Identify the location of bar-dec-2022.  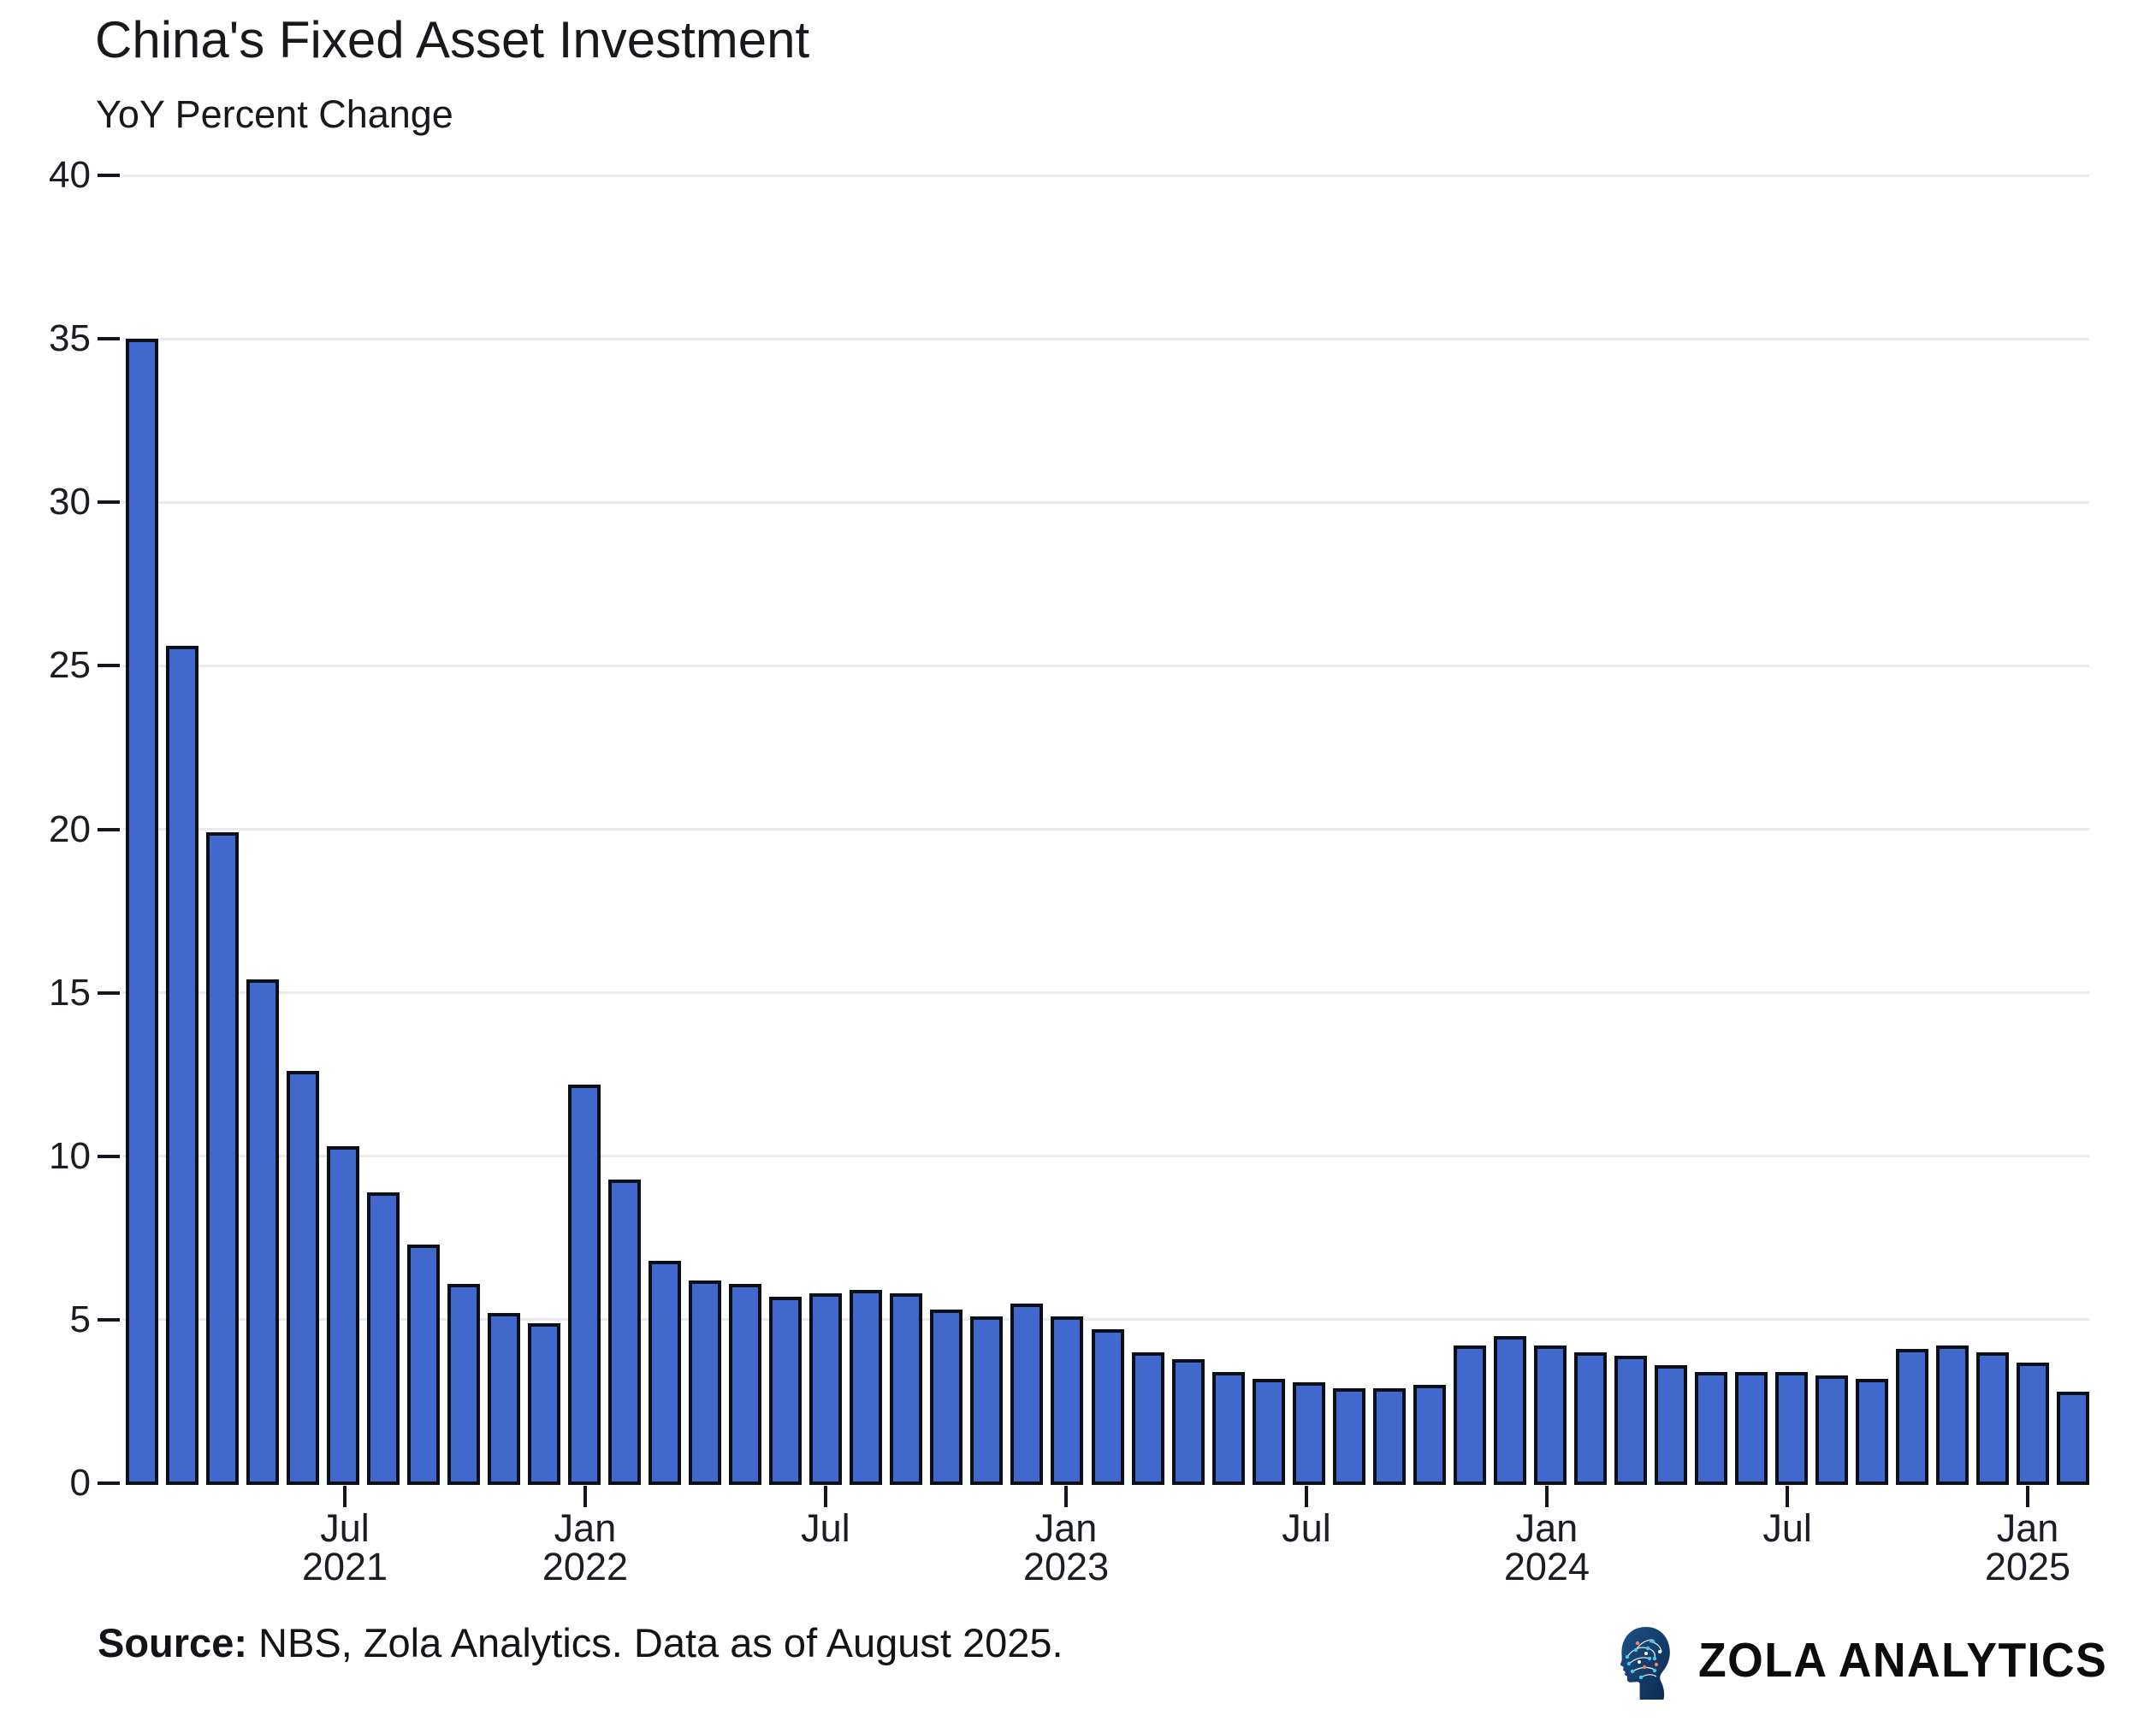
(987, 1400).